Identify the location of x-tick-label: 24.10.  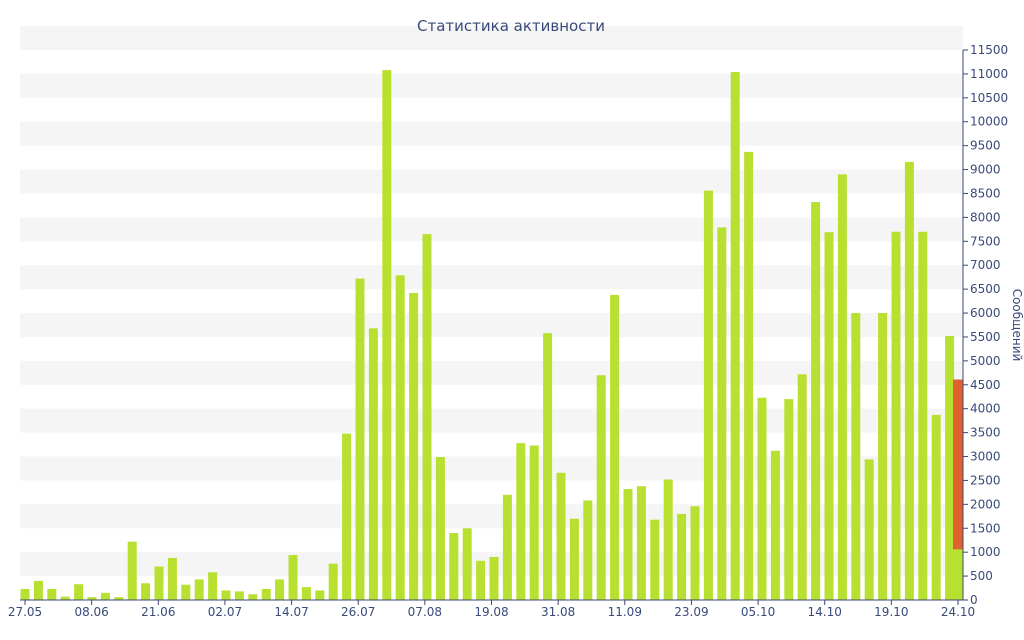
(958, 612).